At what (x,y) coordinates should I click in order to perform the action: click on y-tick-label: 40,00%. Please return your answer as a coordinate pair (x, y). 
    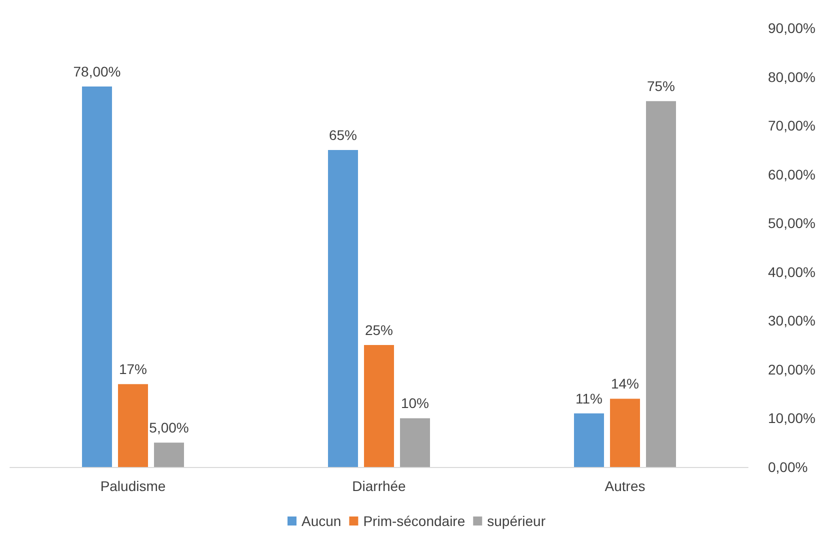
    Looking at the image, I should click on (792, 272).